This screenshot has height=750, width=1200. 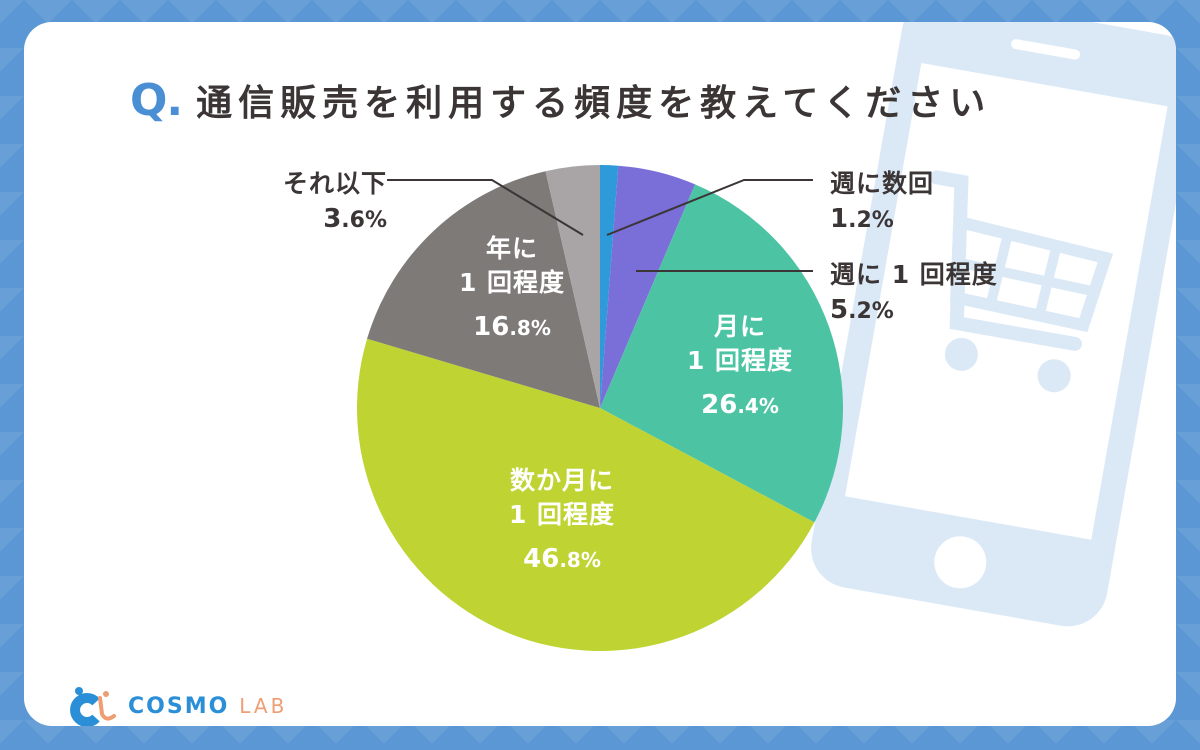 I want to click on cosmo-lab-logo: COSMO LAB, so click(x=178, y=706).